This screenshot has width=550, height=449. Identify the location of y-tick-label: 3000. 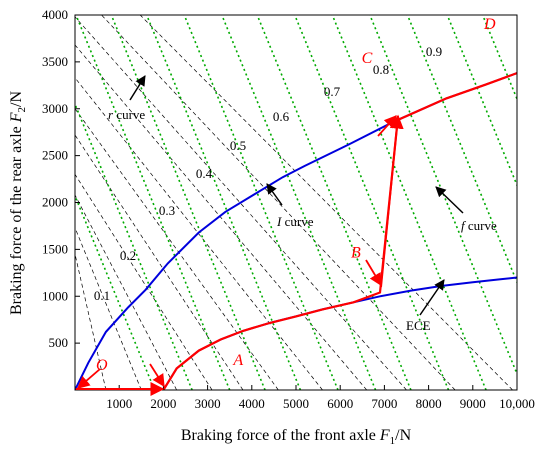
(55, 108).